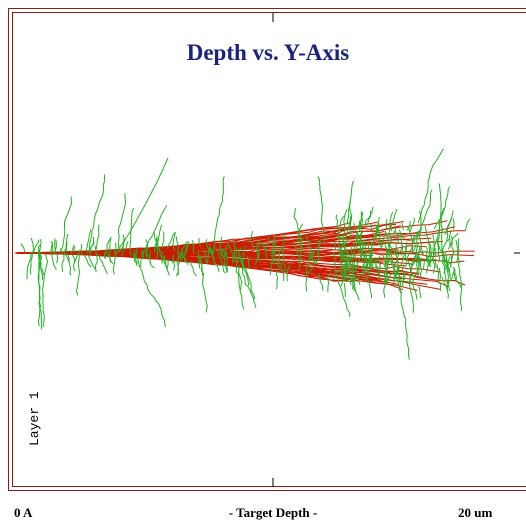  Describe the element at coordinates (23, 512) in the screenshot. I see `x-start-label: 0 A` at that location.